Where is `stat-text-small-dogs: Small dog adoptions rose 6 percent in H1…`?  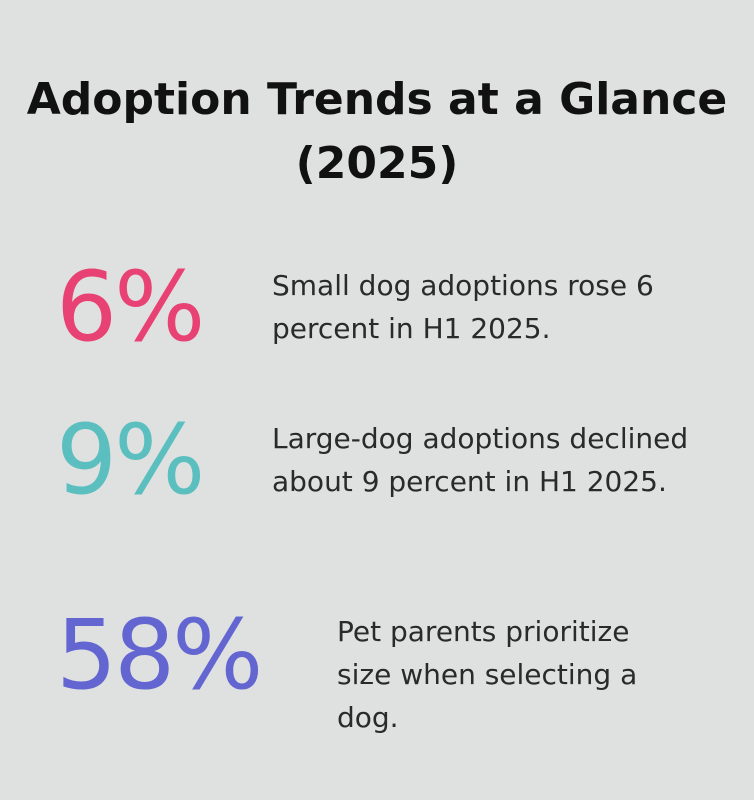
stat-text-small-dogs: Small dog adoptions rose 6 percent in H1… is located at coordinates (463, 307).